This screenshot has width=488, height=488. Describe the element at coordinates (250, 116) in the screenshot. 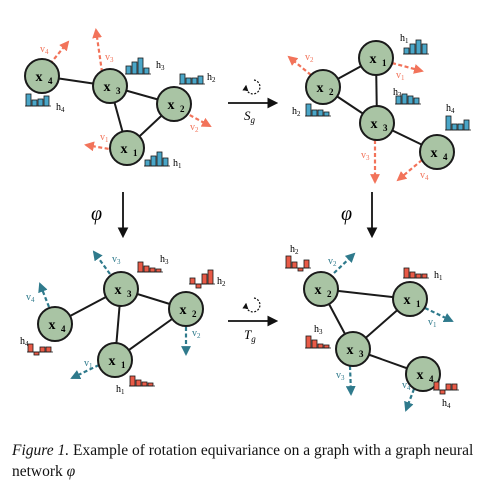

I see `svg-text: Sg` at that location.